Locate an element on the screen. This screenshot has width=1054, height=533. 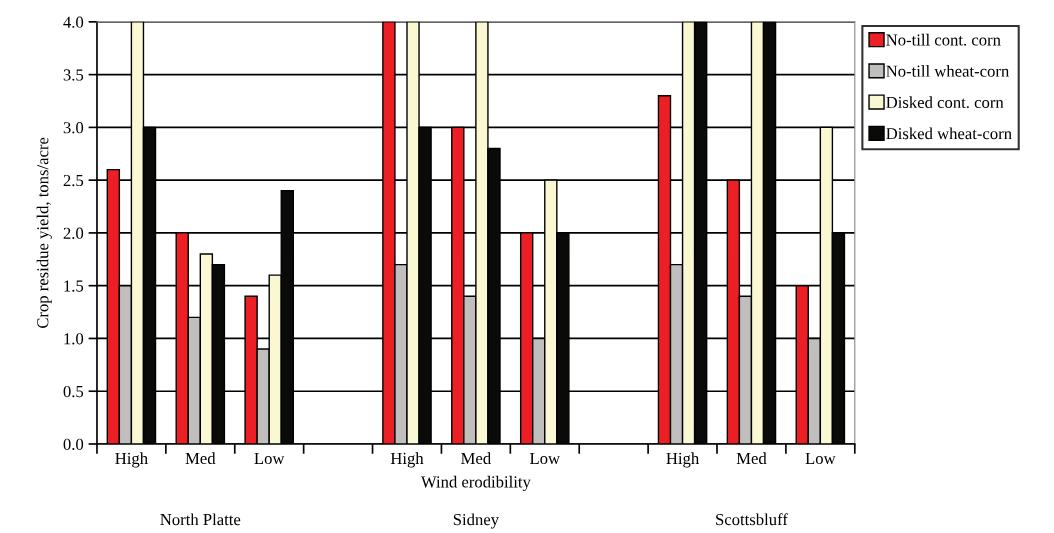
y-tick-label: 4.0 is located at coordinates (73, 22).